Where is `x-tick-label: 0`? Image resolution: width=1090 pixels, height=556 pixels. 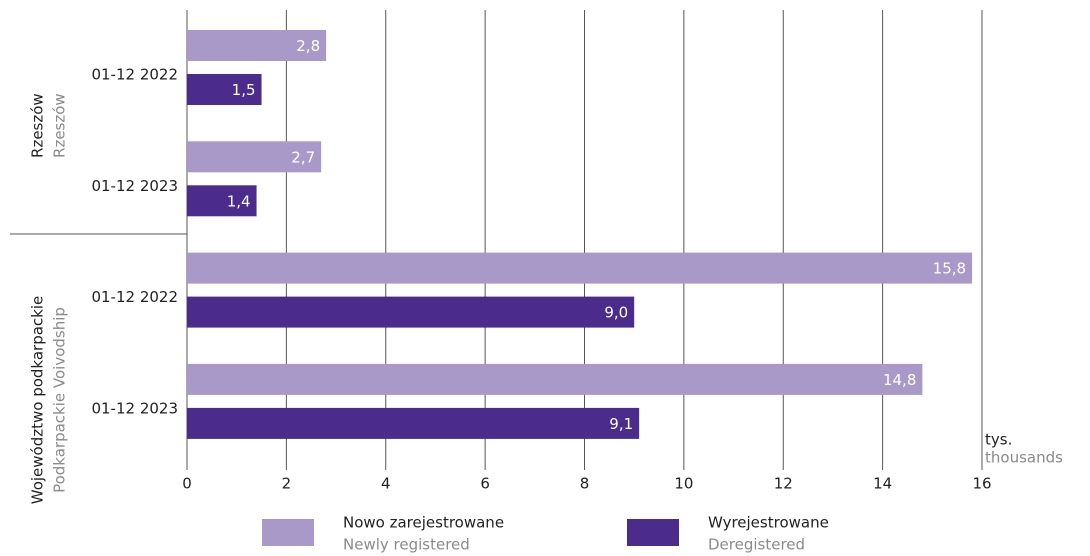
x-tick-label: 0 is located at coordinates (187, 484).